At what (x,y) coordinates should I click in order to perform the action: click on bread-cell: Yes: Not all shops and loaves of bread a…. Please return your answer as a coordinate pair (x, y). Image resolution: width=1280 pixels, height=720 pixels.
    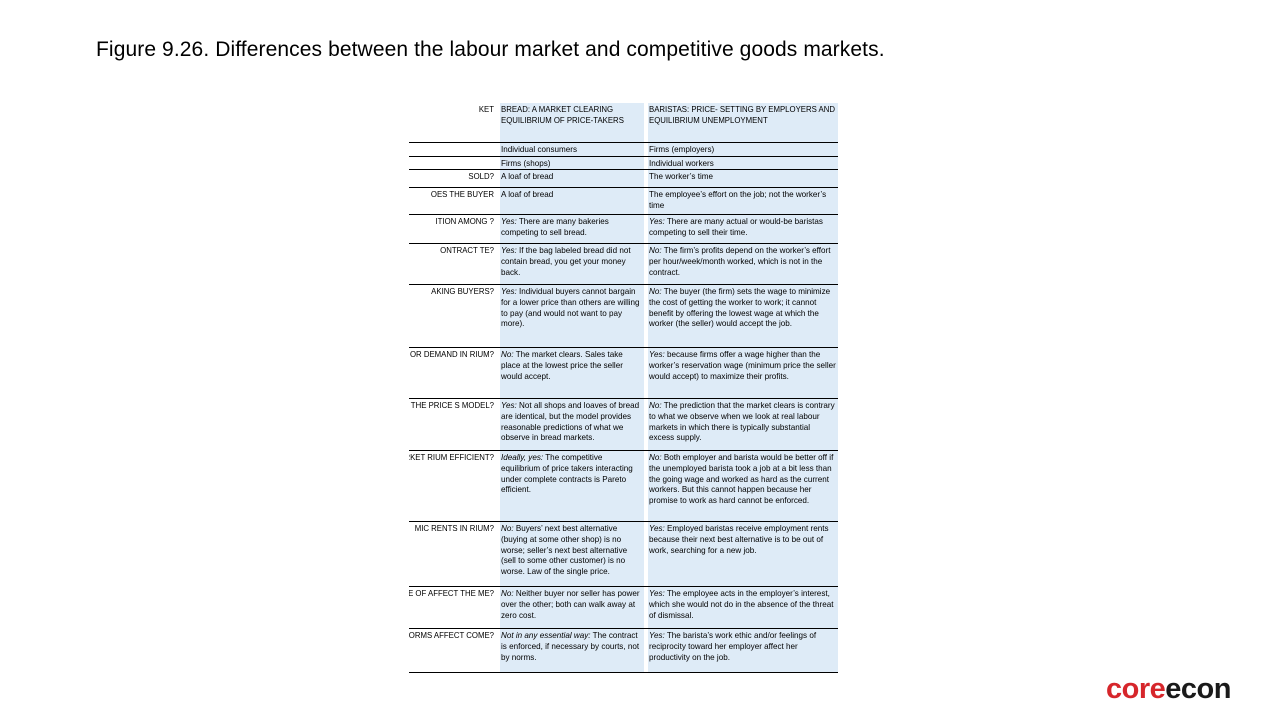
    Looking at the image, I should click on (572, 425).